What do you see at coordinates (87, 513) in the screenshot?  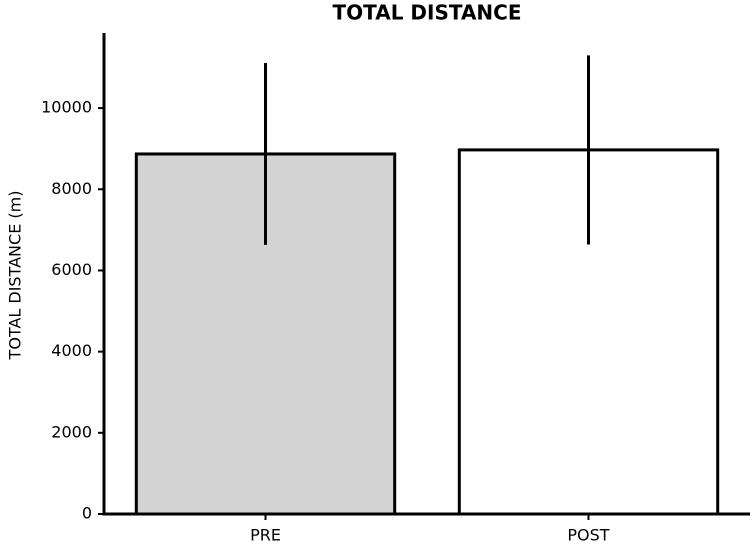 I see `y-tick-label: 0` at bounding box center [87, 513].